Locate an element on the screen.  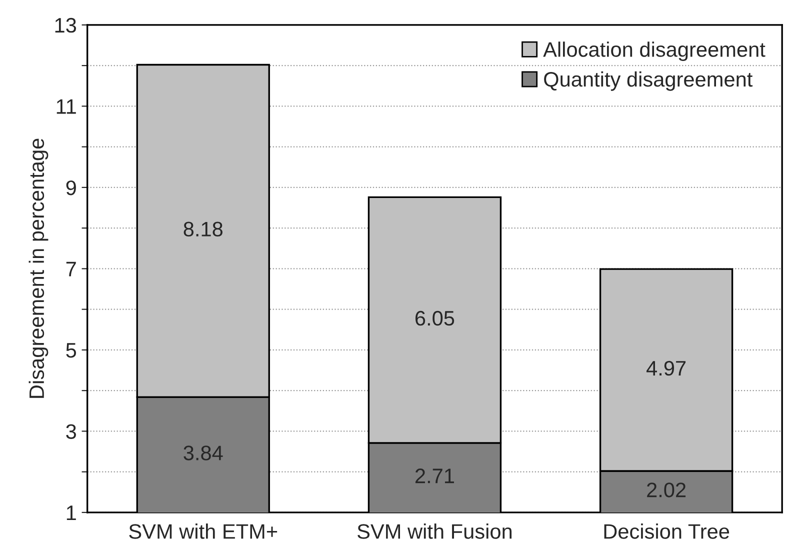
y-tick-label: 1 is located at coordinates (71, 513).